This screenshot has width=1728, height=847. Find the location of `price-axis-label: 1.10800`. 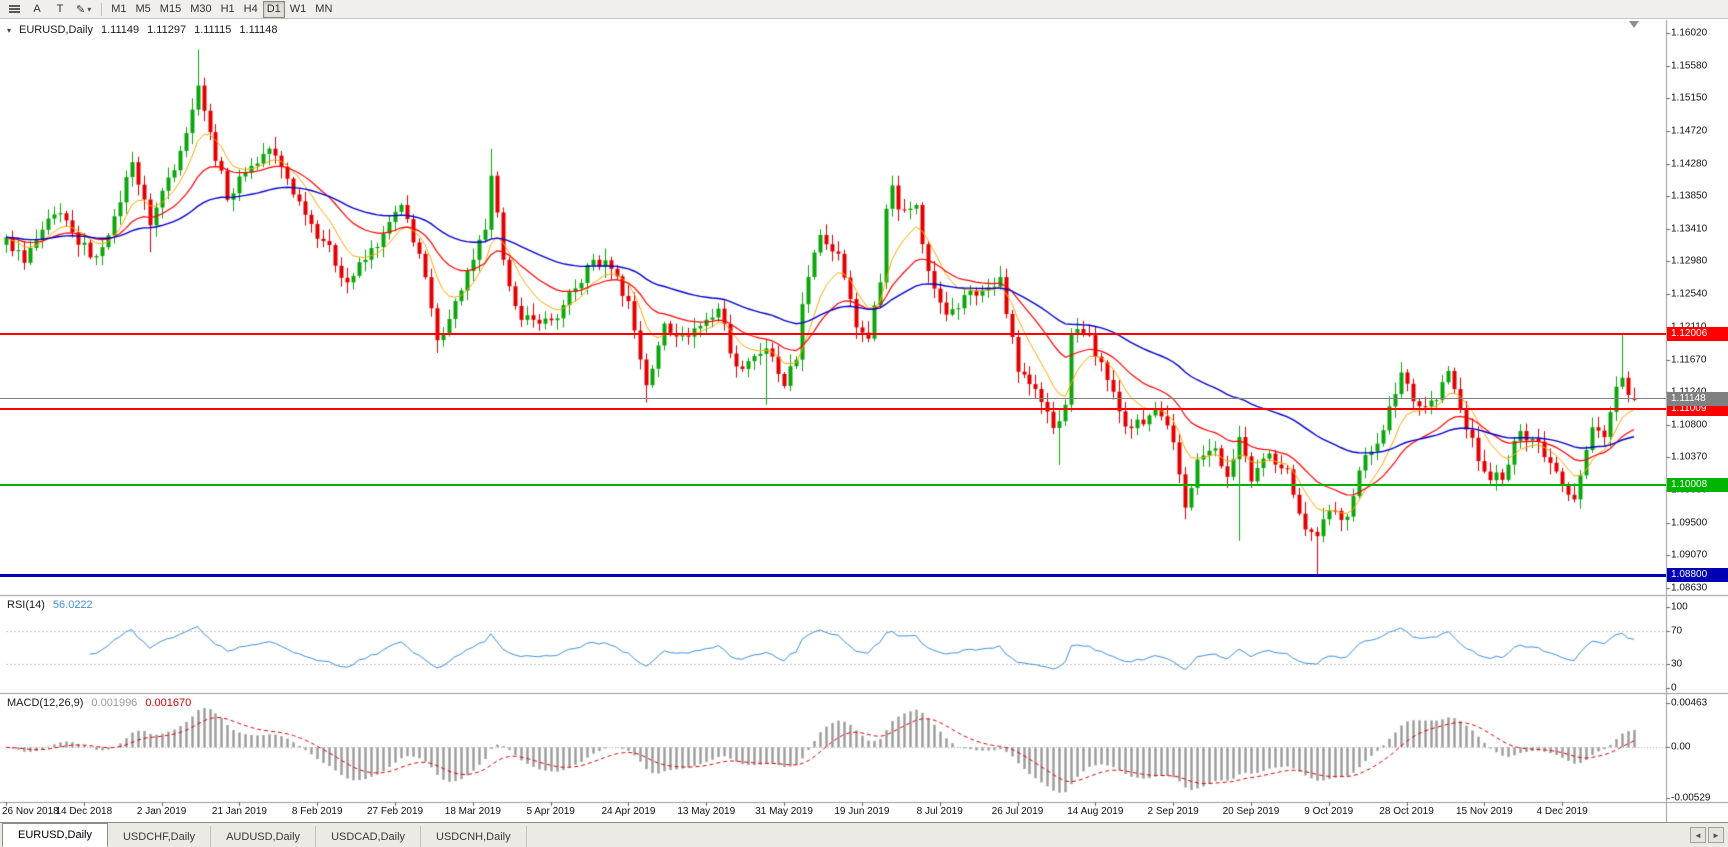

price-axis-label: 1.10800 is located at coordinates (1689, 425).